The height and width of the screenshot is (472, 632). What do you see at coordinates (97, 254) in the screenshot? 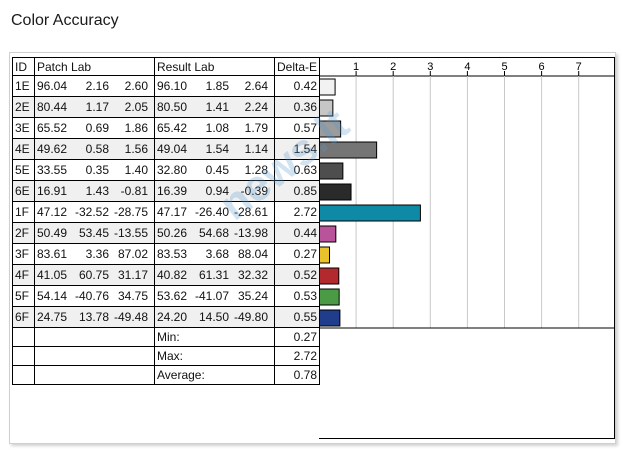
I see `lab-value: 3.36` at bounding box center [97, 254].